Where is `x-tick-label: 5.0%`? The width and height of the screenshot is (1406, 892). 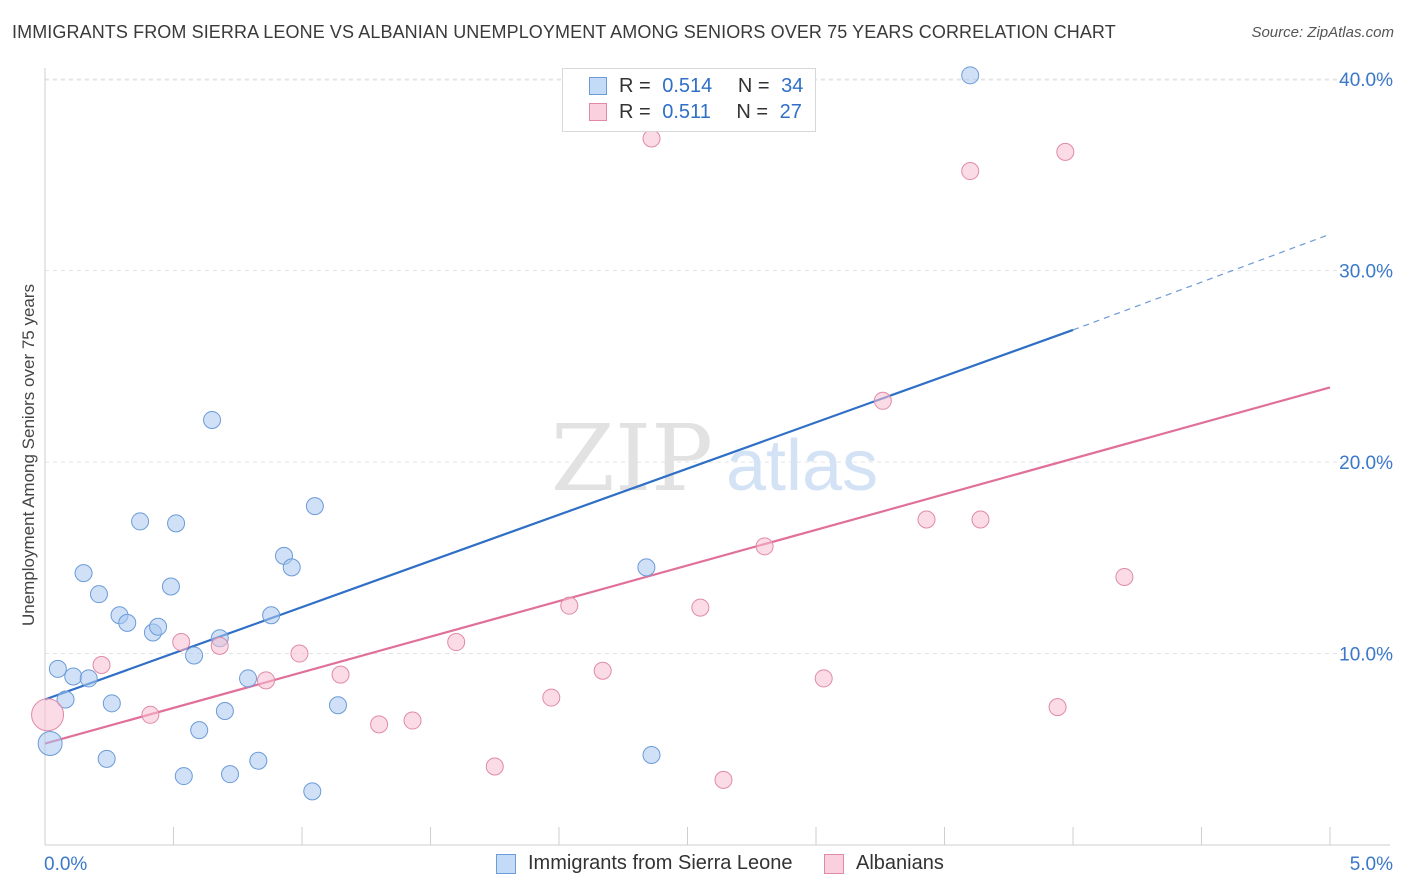 x-tick-label: 5.0% is located at coordinates (1371, 864).